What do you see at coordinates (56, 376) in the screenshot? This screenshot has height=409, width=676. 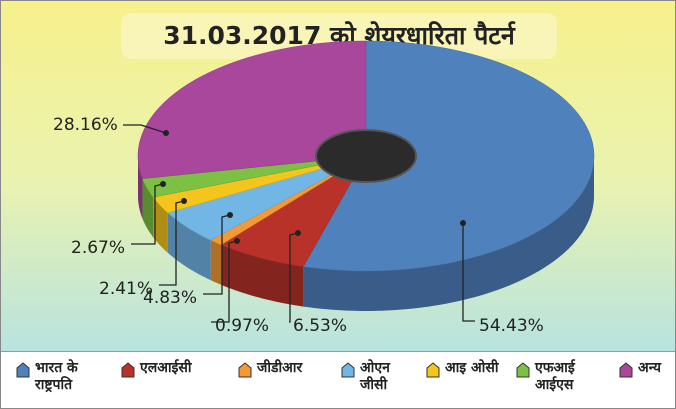 I see `legend-label: भारत के राष्ट्रपति` at bounding box center [56, 376].